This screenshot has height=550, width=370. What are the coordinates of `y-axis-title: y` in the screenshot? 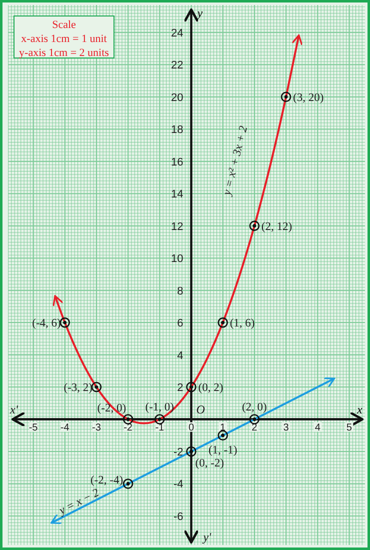 It's located at (200, 13).